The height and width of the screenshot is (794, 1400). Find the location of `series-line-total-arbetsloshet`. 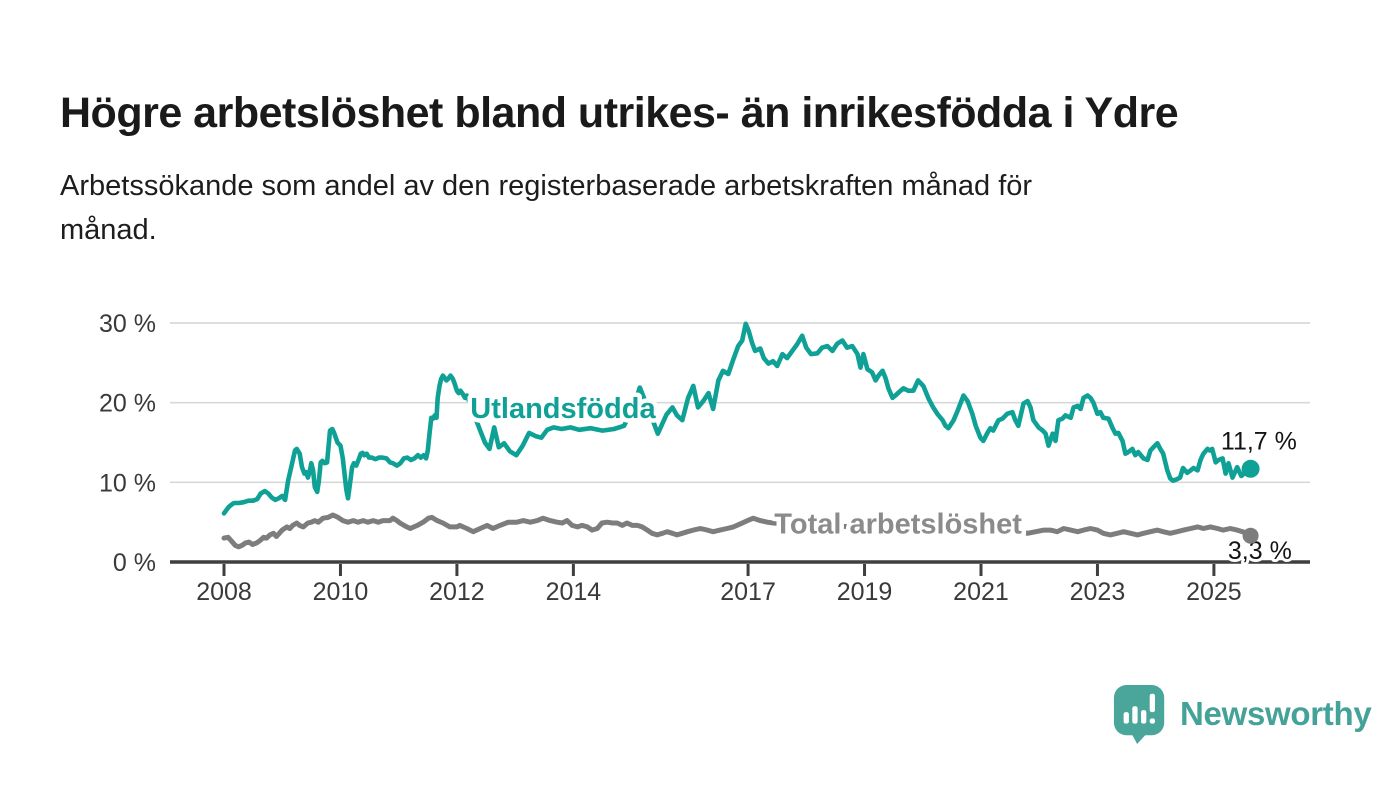

series-line-total-arbetsloshet is located at coordinates (737, 531).